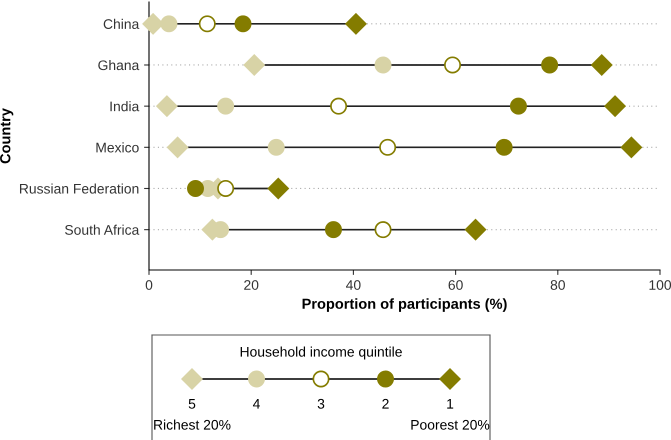 This screenshot has height=440, width=671. What do you see at coordinates (450, 425) in the screenshot?
I see `text: Poorest 20%` at bounding box center [450, 425].